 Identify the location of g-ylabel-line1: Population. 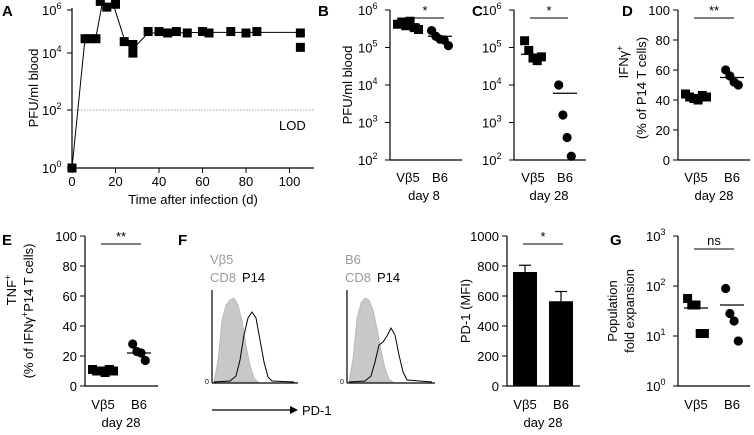
(612, 310).